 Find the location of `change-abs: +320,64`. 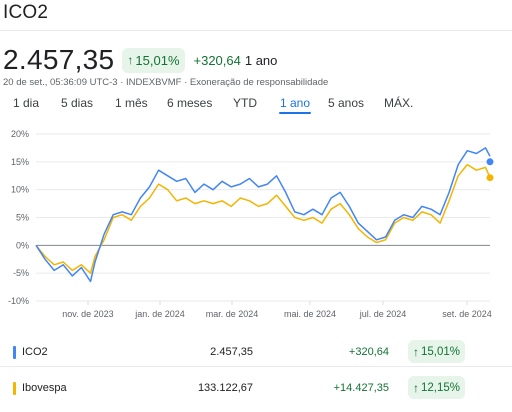

change-abs: +320,64 is located at coordinates (217, 60).